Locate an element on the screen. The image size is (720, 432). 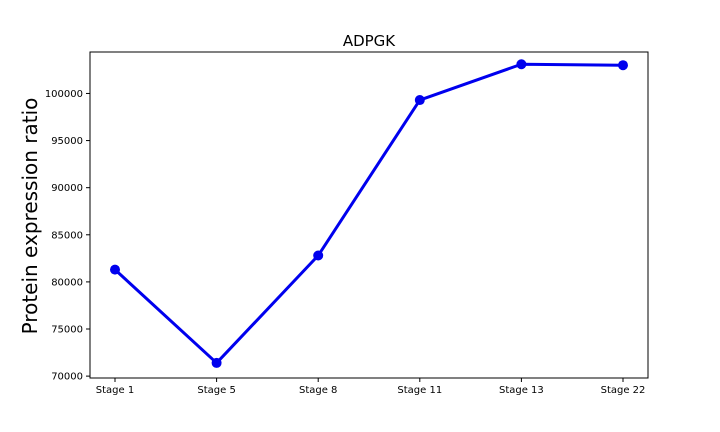
x-tick-label: Stage 5 is located at coordinates (216, 390).